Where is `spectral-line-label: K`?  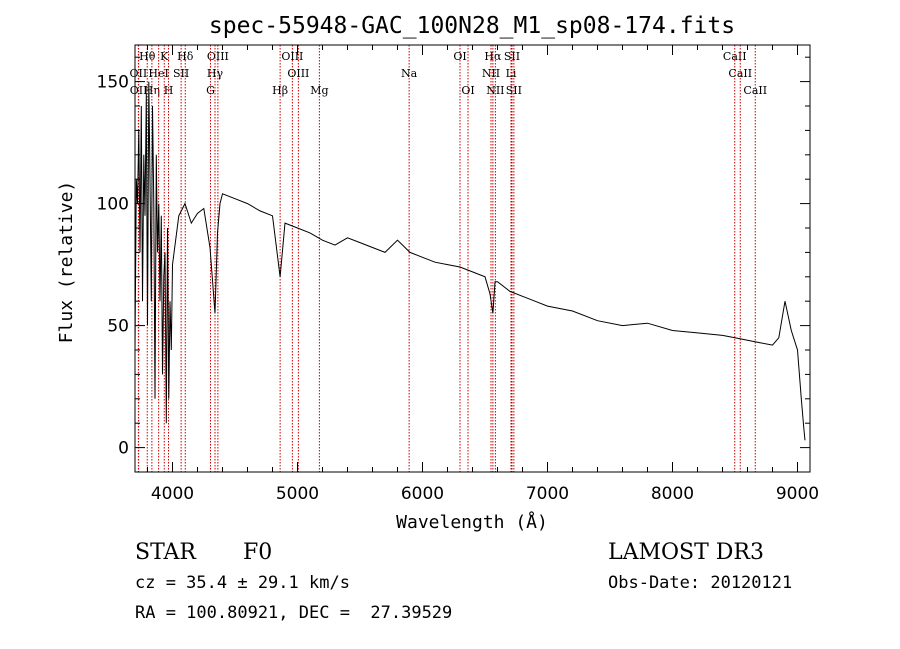
spectral-line-label: K is located at coordinates (164, 56).